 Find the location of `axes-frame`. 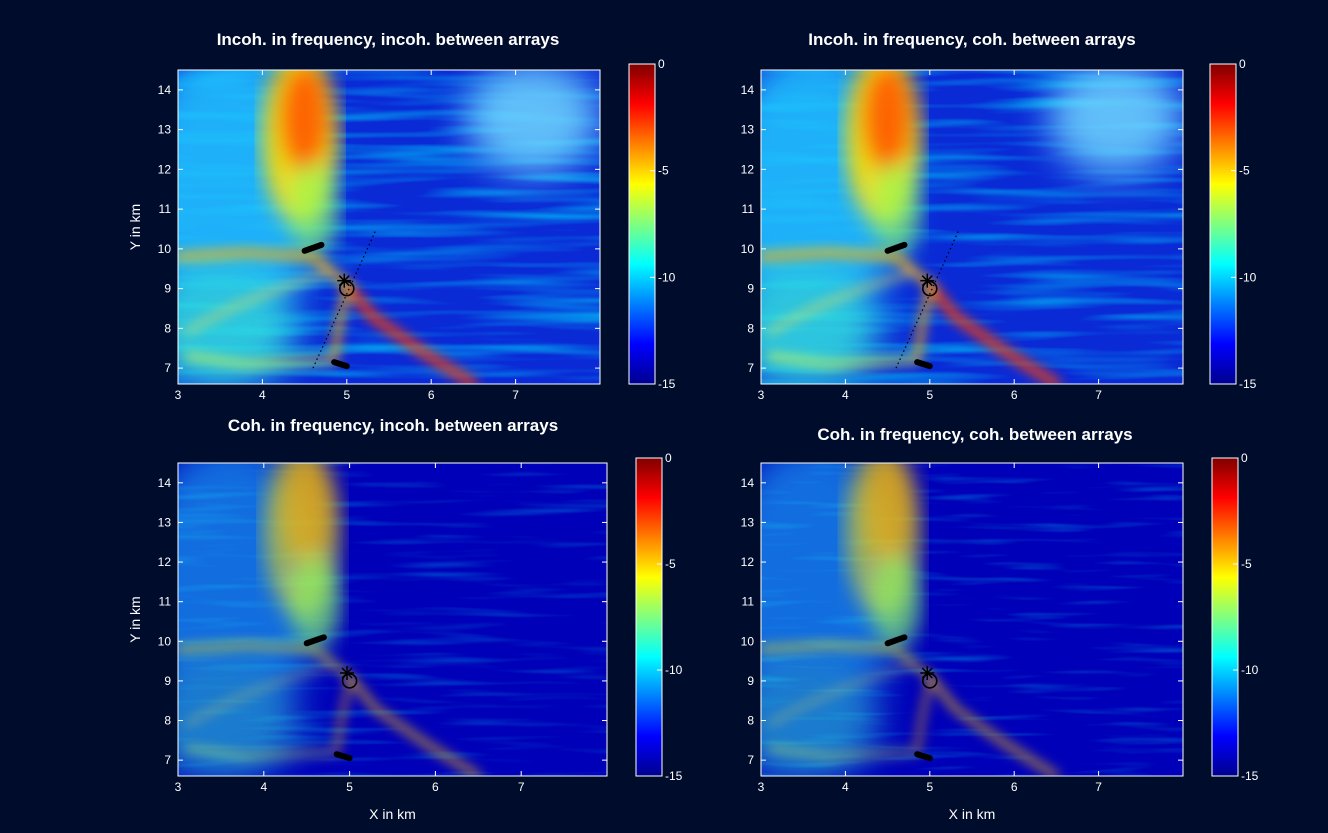

axes-frame is located at coordinates (972, 227).